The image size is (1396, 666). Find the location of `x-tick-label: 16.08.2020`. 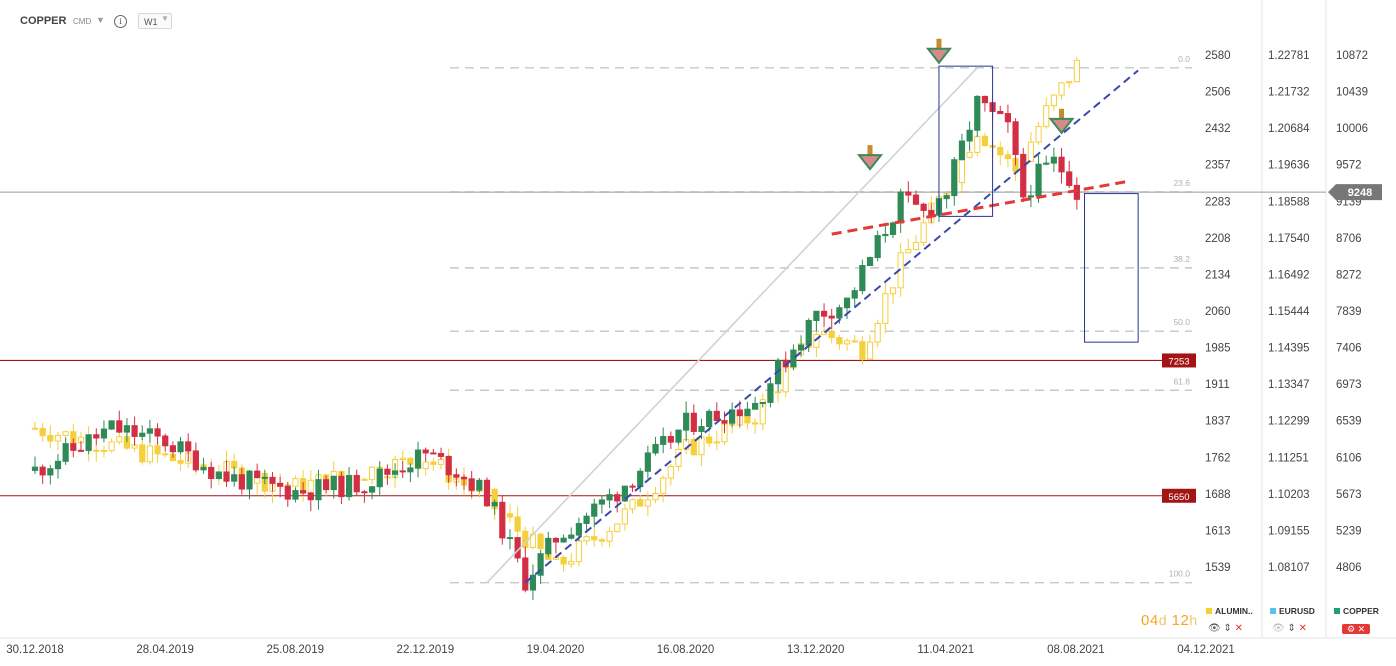

x-tick-label: 16.08.2020 is located at coordinates (686, 650).